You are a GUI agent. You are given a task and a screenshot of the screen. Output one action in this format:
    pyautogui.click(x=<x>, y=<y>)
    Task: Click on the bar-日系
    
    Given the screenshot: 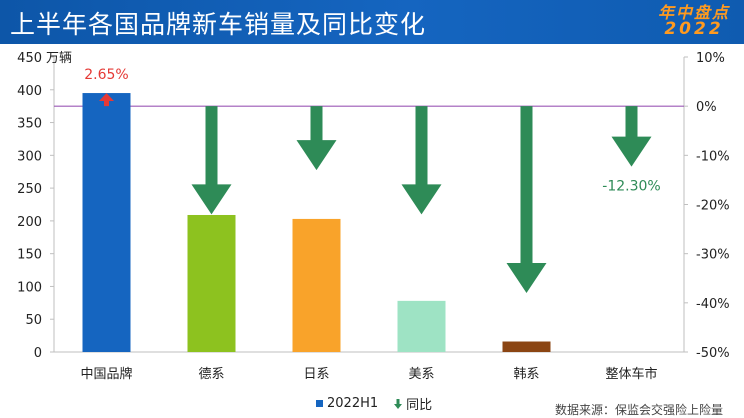 What is the action you would take?
    pyautogui.click(x=316, y=285)
    